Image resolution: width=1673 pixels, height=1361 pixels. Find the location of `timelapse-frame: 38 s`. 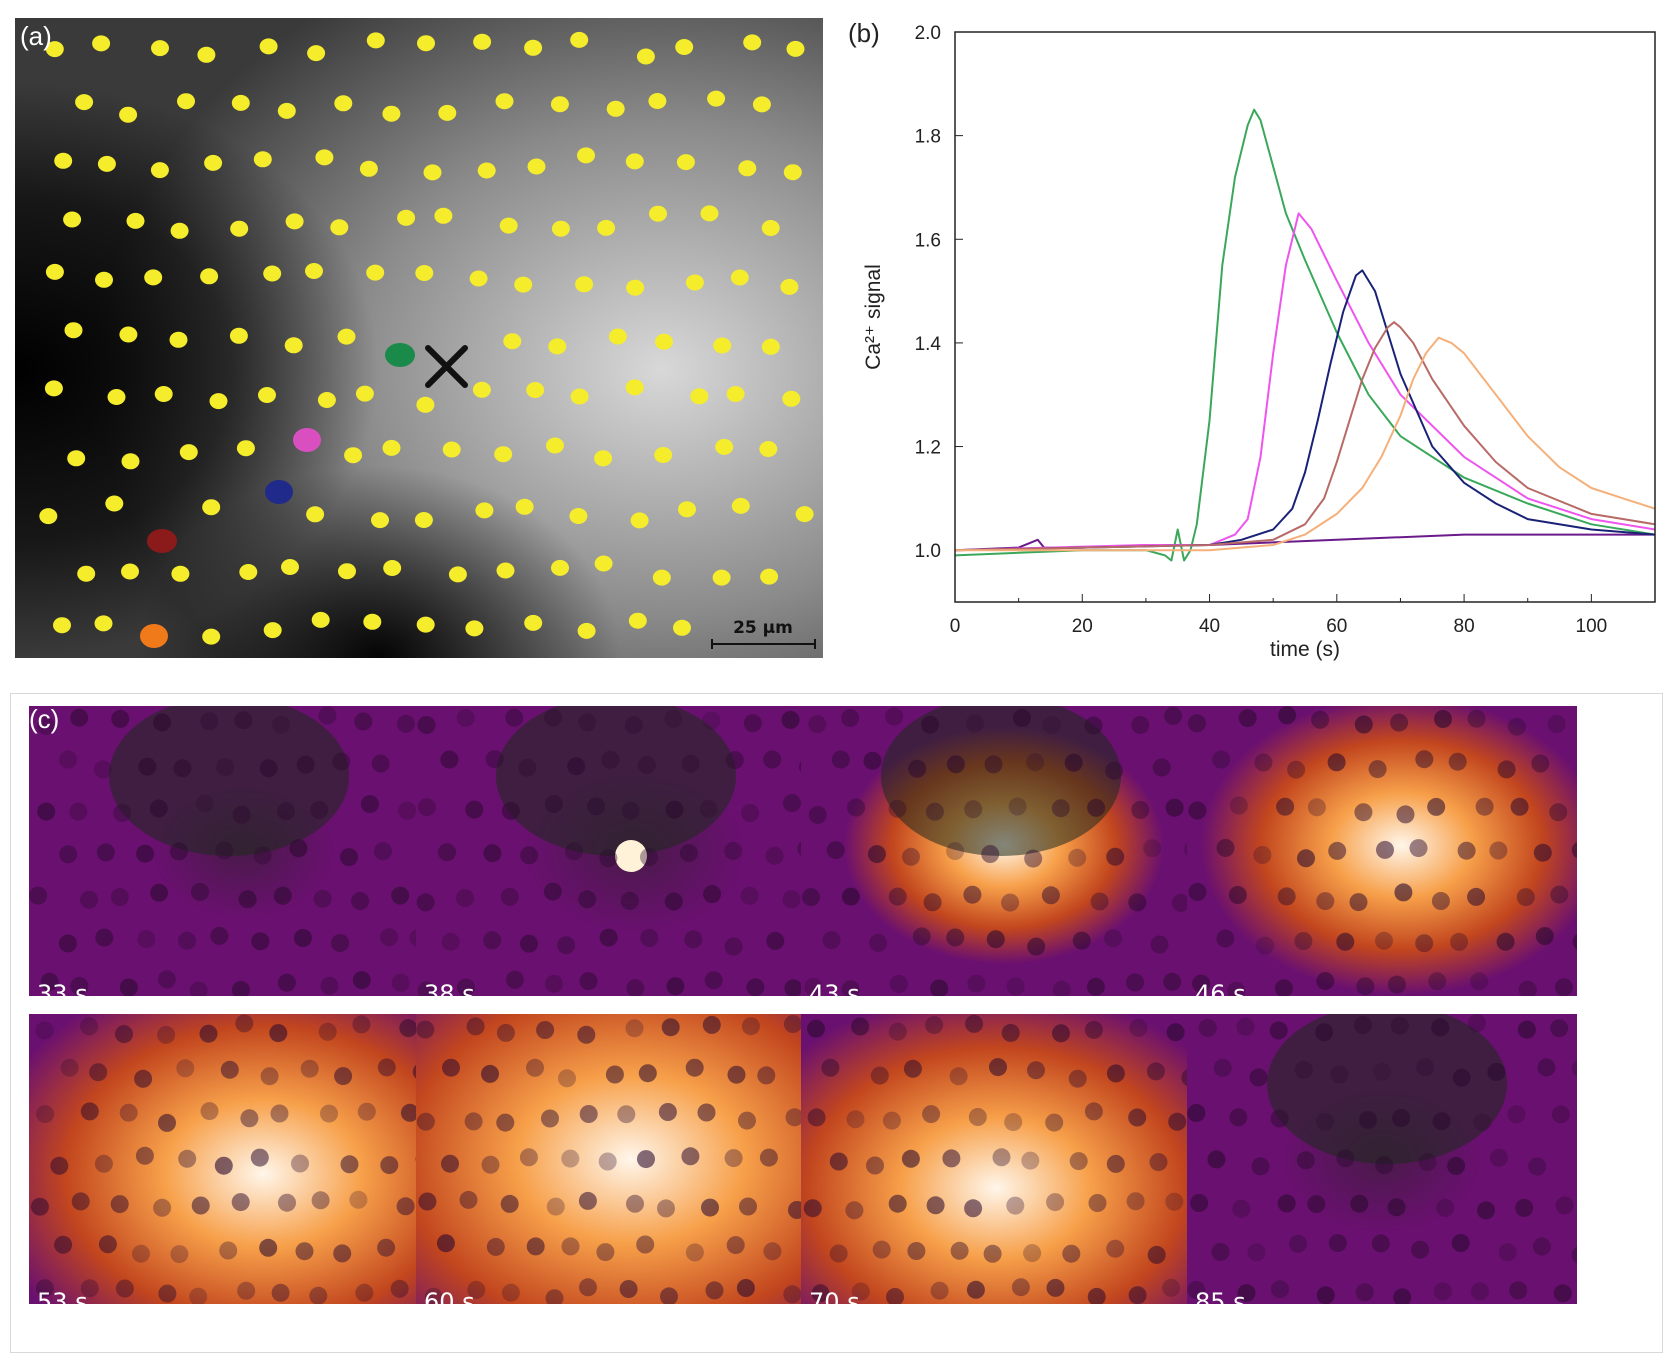

timelapse-frame: 38 s is located at coordinates (611, 861).